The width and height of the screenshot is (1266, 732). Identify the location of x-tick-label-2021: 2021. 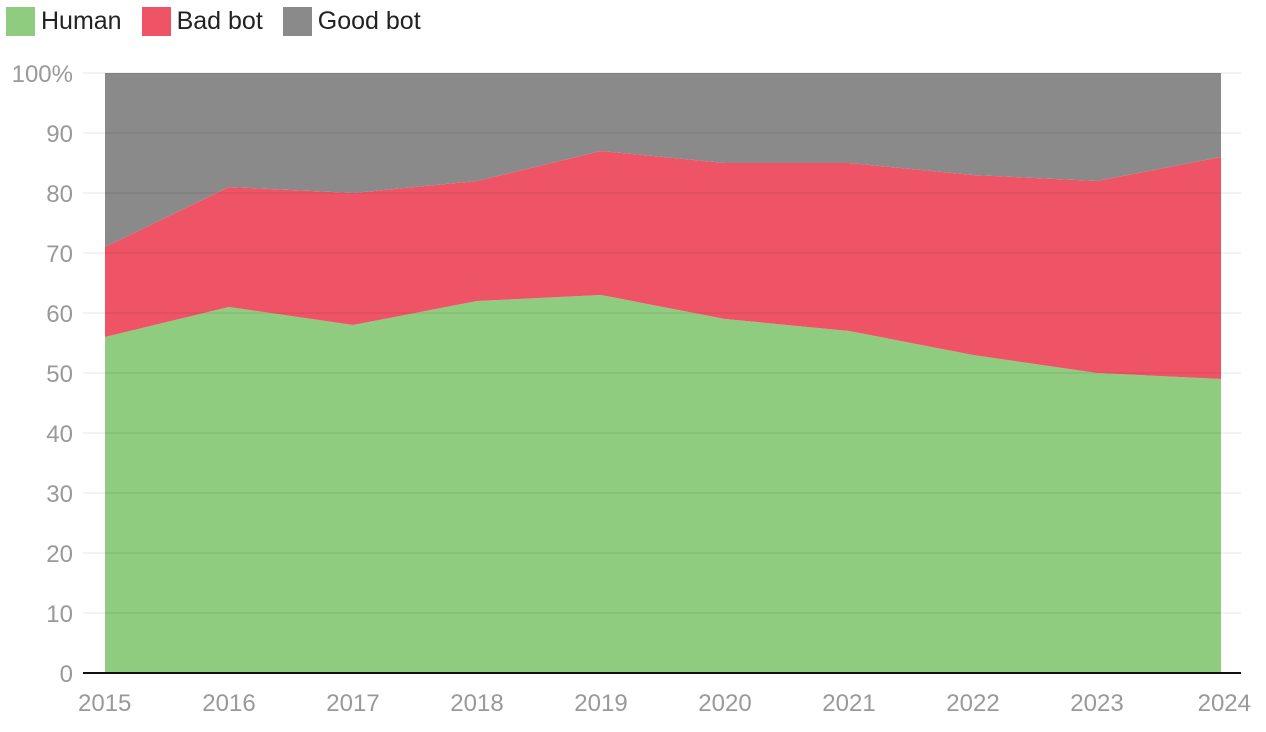
(848, 703).